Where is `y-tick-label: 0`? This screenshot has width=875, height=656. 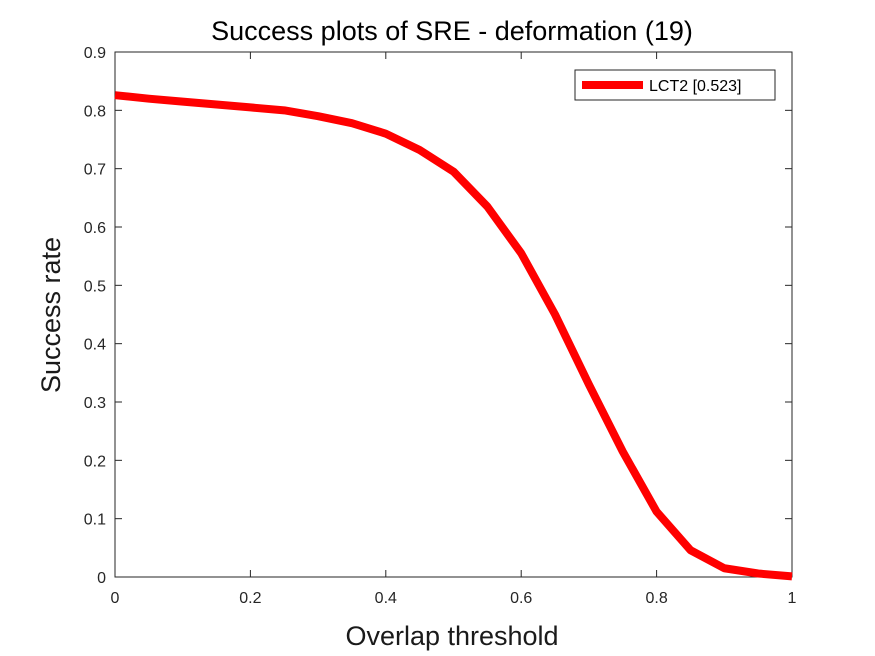
y-tick-label: 0 is located at coordinates (101, 578).